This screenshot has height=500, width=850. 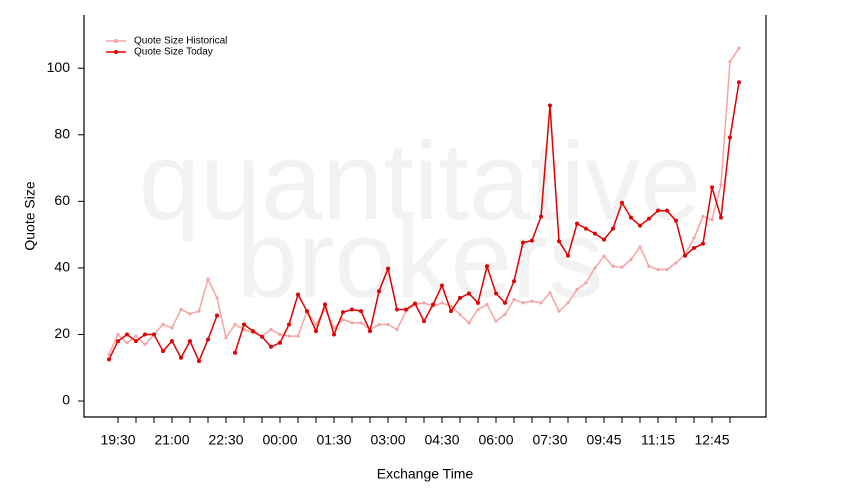 I want to click on watermark: brokers, so click(x=420, y=259).